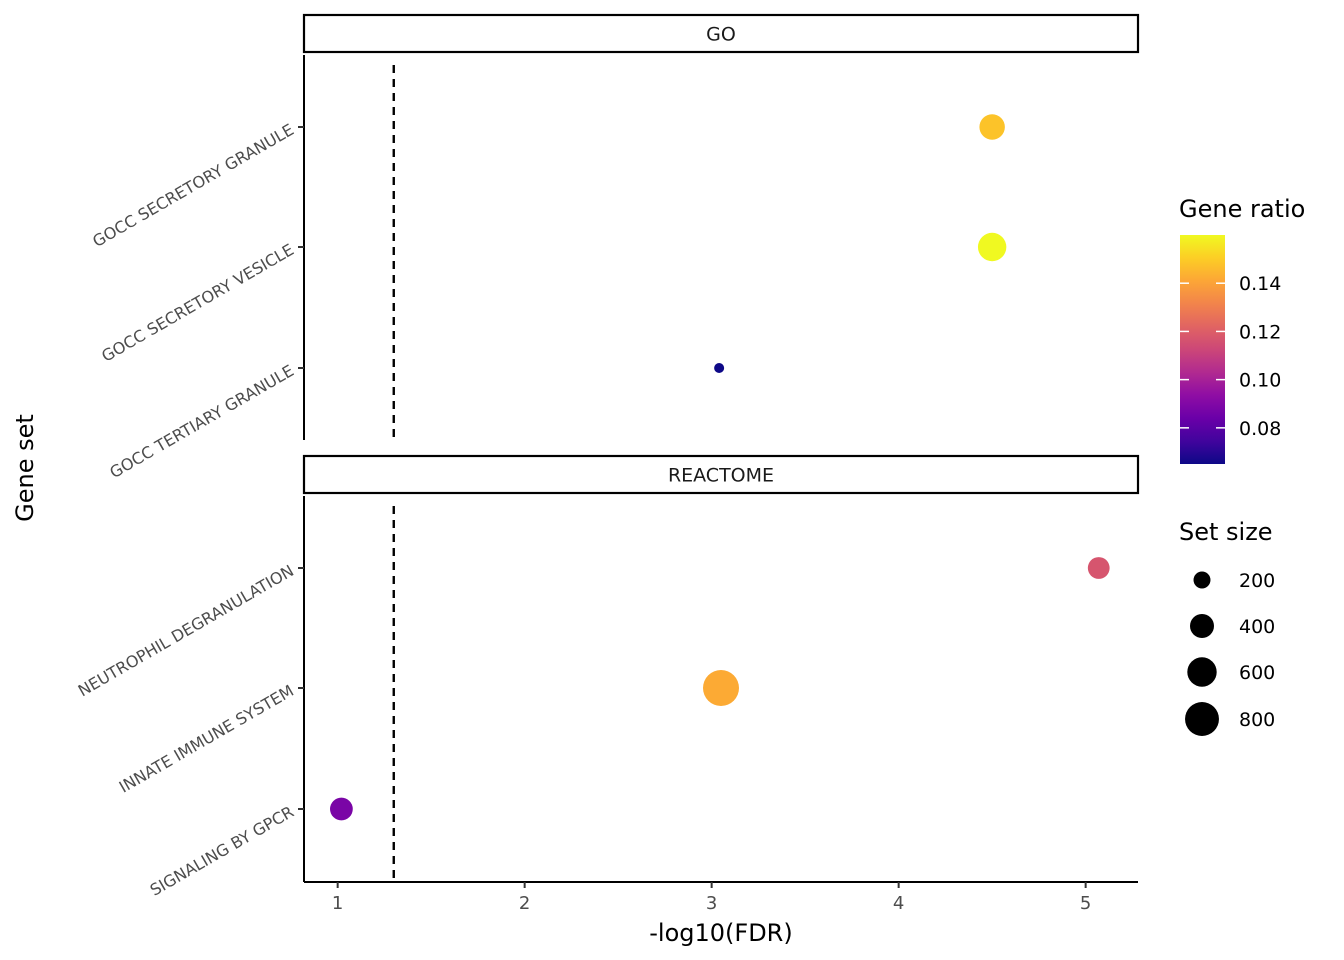  Describe the element at coordinates (186, 630) in the screenshot. I see `y-tick-label: NEUTROPHIL DEGRANULATION` at that location.